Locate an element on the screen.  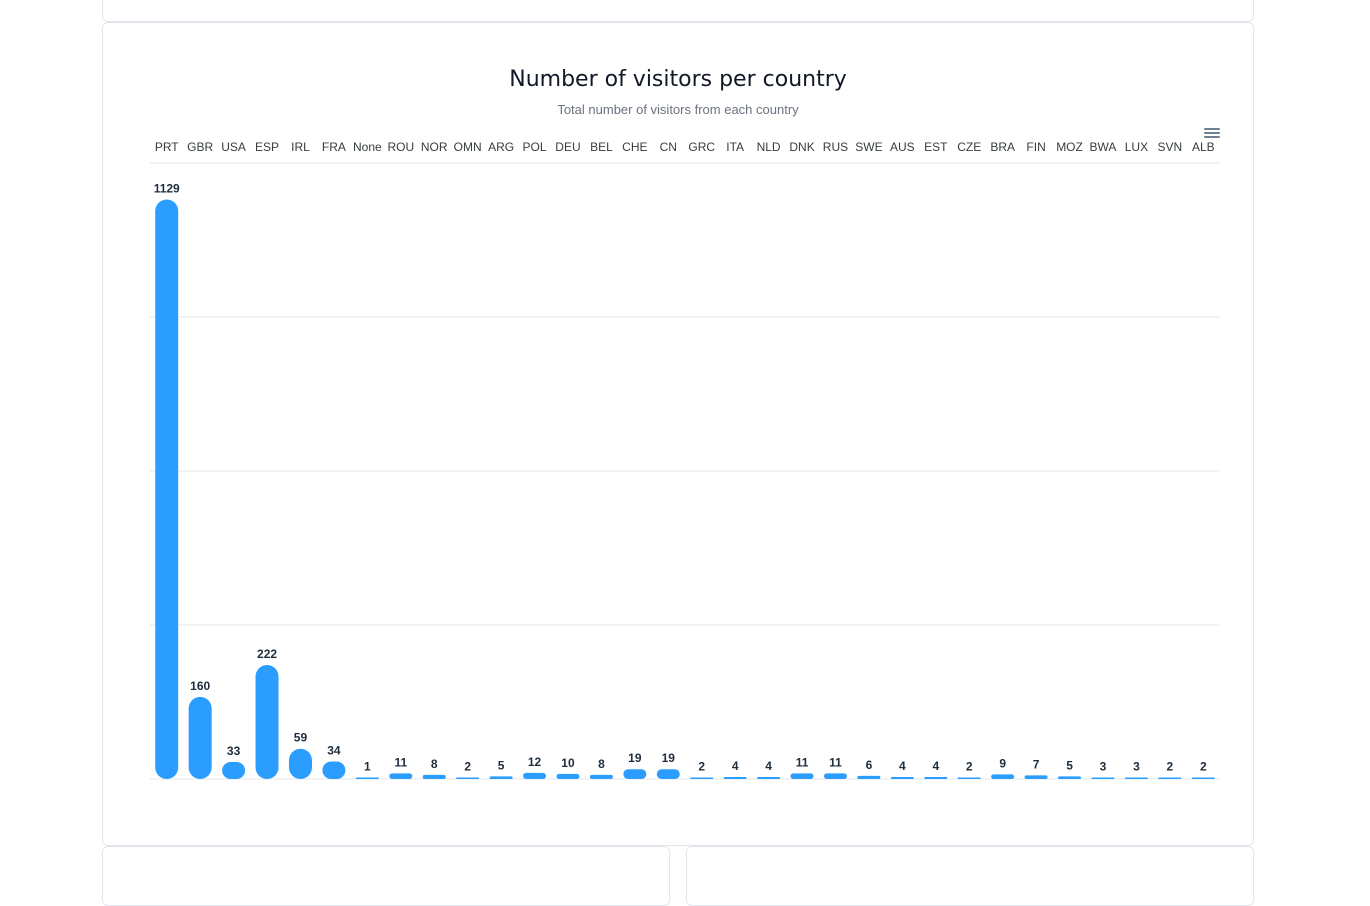
bar-cze is located at coordinates (969, 778).